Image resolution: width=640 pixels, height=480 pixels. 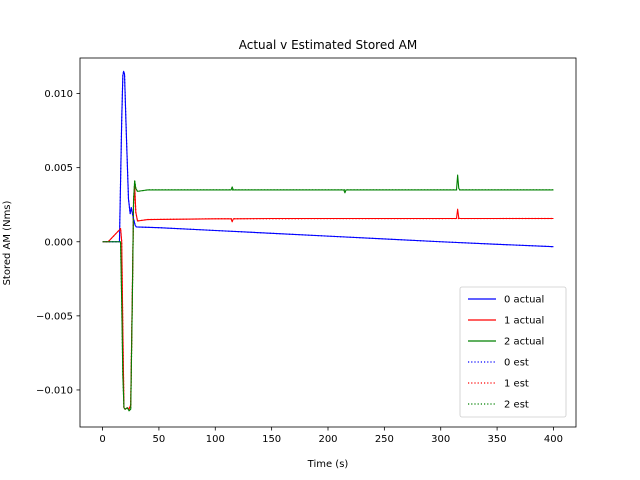 What do you see at coordinates (516, 363) in the screenshot?
I see `legend-label: 0 est` at bounding box center [516, 363].